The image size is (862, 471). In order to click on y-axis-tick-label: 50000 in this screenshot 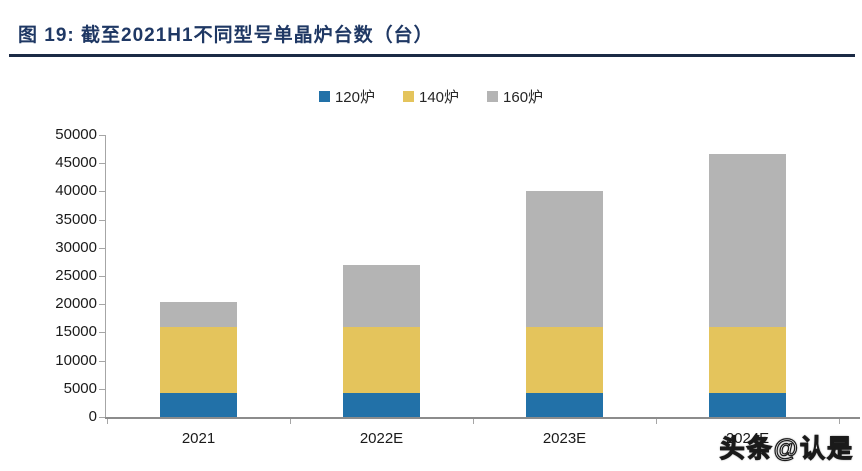, I will do `click(76, 134)`.